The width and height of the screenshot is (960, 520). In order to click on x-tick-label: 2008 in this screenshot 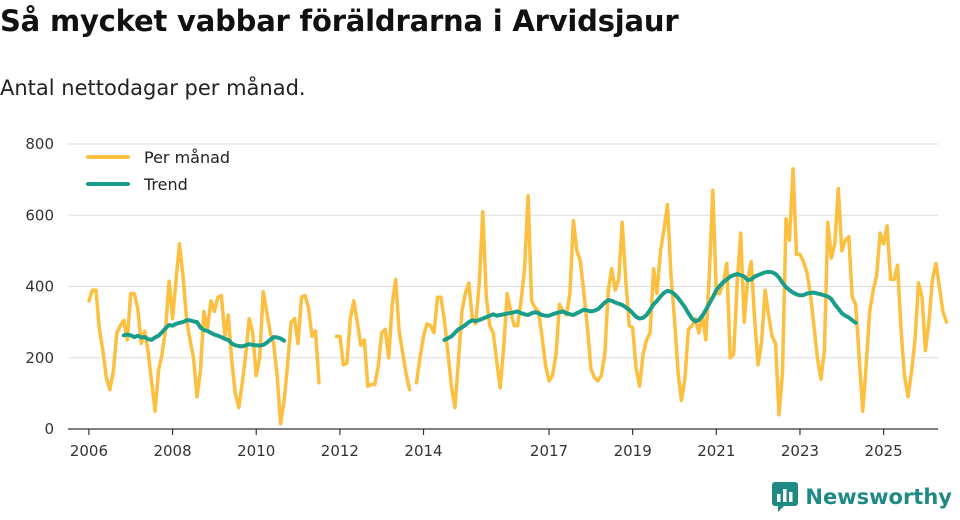, I will do `click(172, 451)`.